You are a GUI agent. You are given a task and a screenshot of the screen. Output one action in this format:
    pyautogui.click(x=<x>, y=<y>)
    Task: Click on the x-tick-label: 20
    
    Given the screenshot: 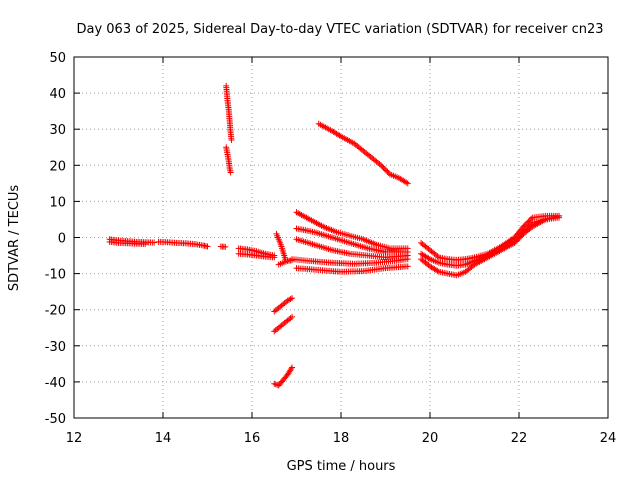 What is the action you would take?
    pyautogui.click(x=430, y=438)
    